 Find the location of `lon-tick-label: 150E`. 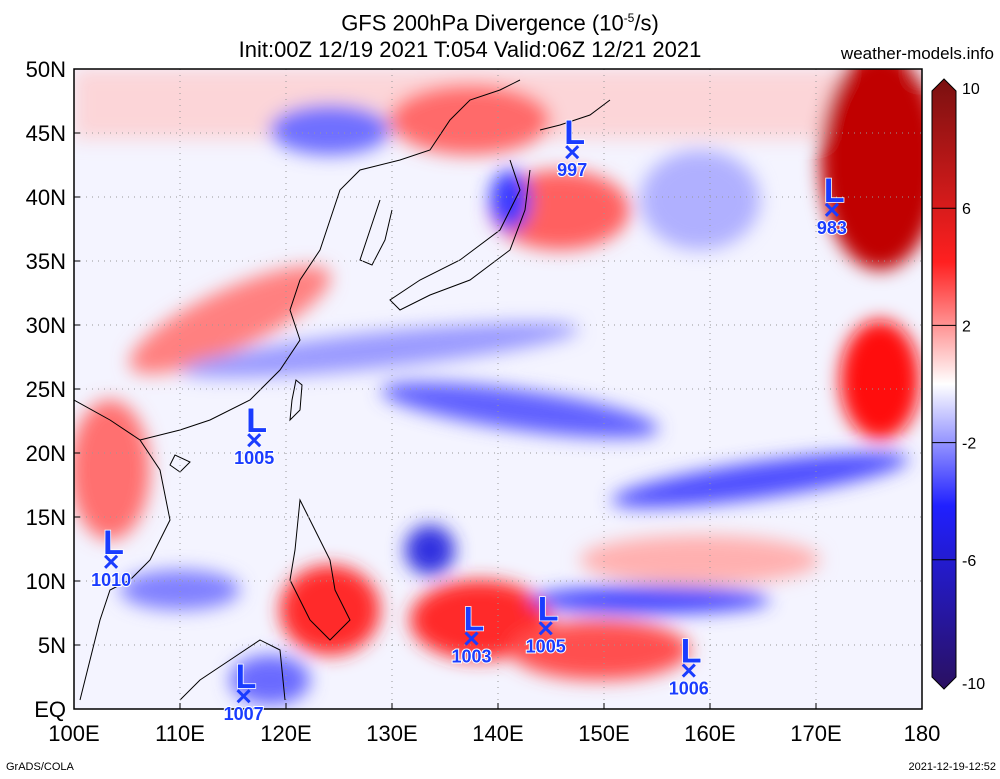

lon-tick-label: 150E is located at coordinates (603, 733).